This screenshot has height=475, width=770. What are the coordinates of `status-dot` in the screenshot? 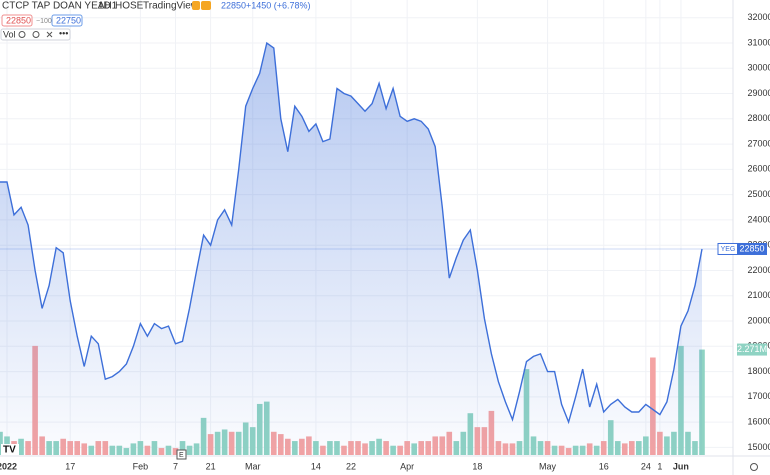 It's located at (196, 5).